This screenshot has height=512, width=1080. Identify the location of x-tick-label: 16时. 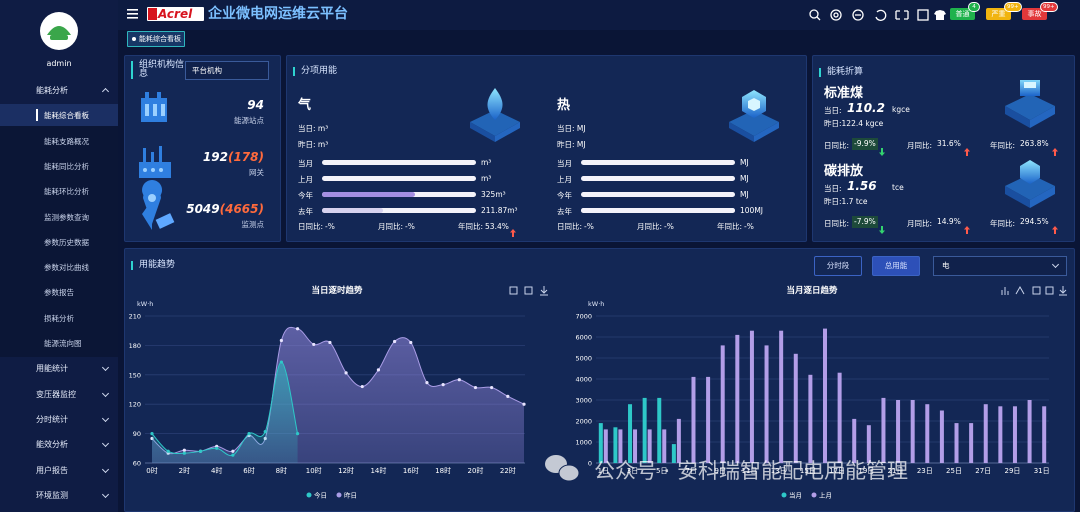
(411, 470).